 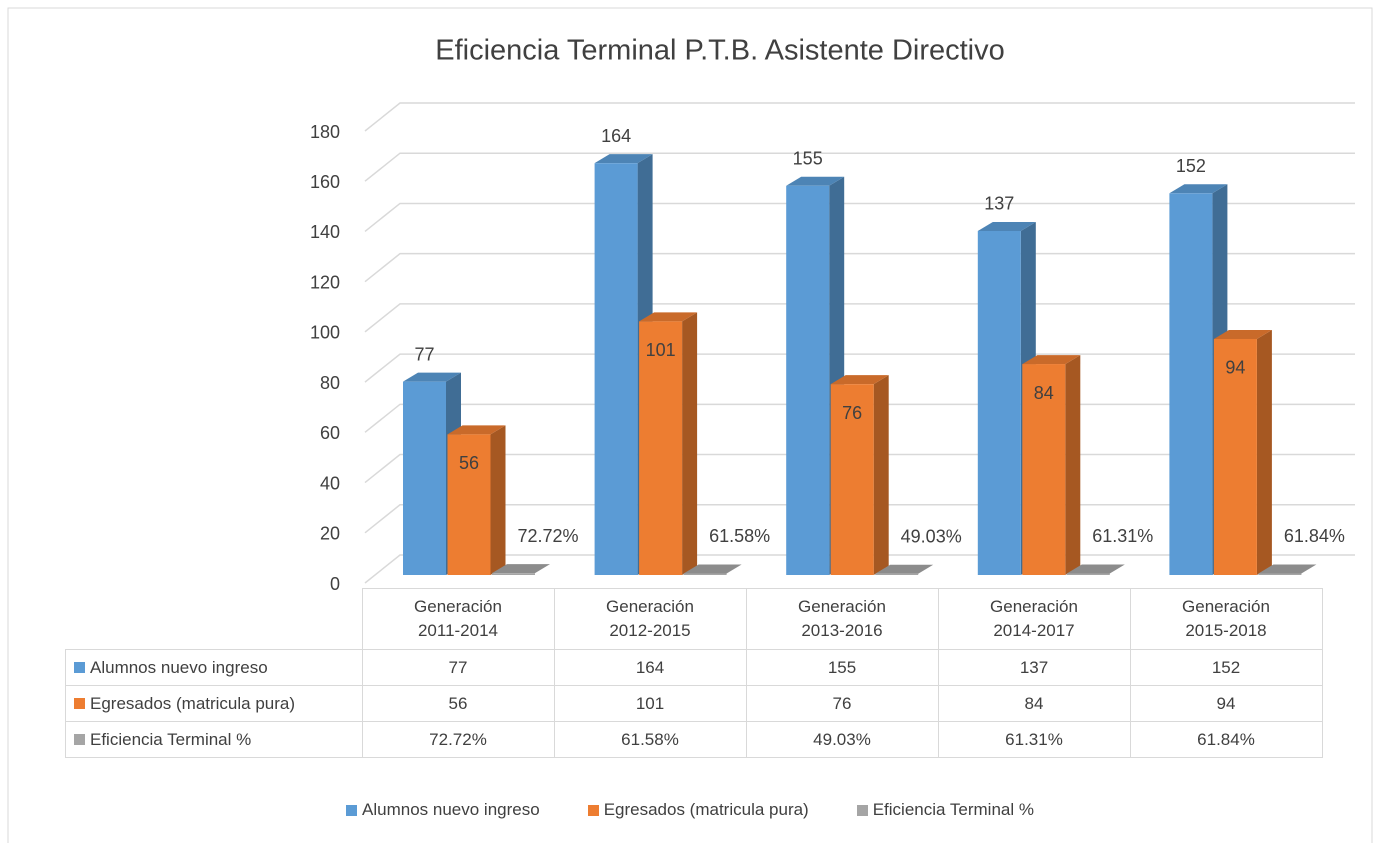 What do you see at coordinates (1034, 667) in the screenshot?
I see `table-cell: 137` at bounding box center [1034, 667].